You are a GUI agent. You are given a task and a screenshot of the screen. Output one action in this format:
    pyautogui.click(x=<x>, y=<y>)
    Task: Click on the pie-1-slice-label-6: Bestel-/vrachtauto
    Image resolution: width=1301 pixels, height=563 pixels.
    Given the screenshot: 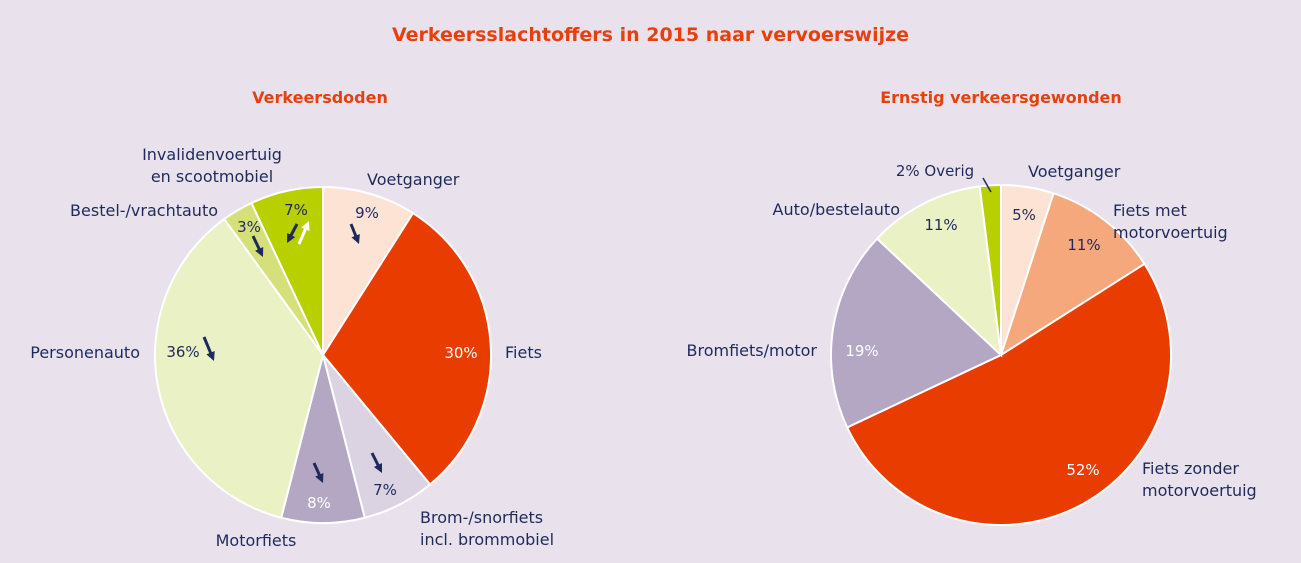 What is the action you would take?
    pyautogui.click(x=144, y=210)
    